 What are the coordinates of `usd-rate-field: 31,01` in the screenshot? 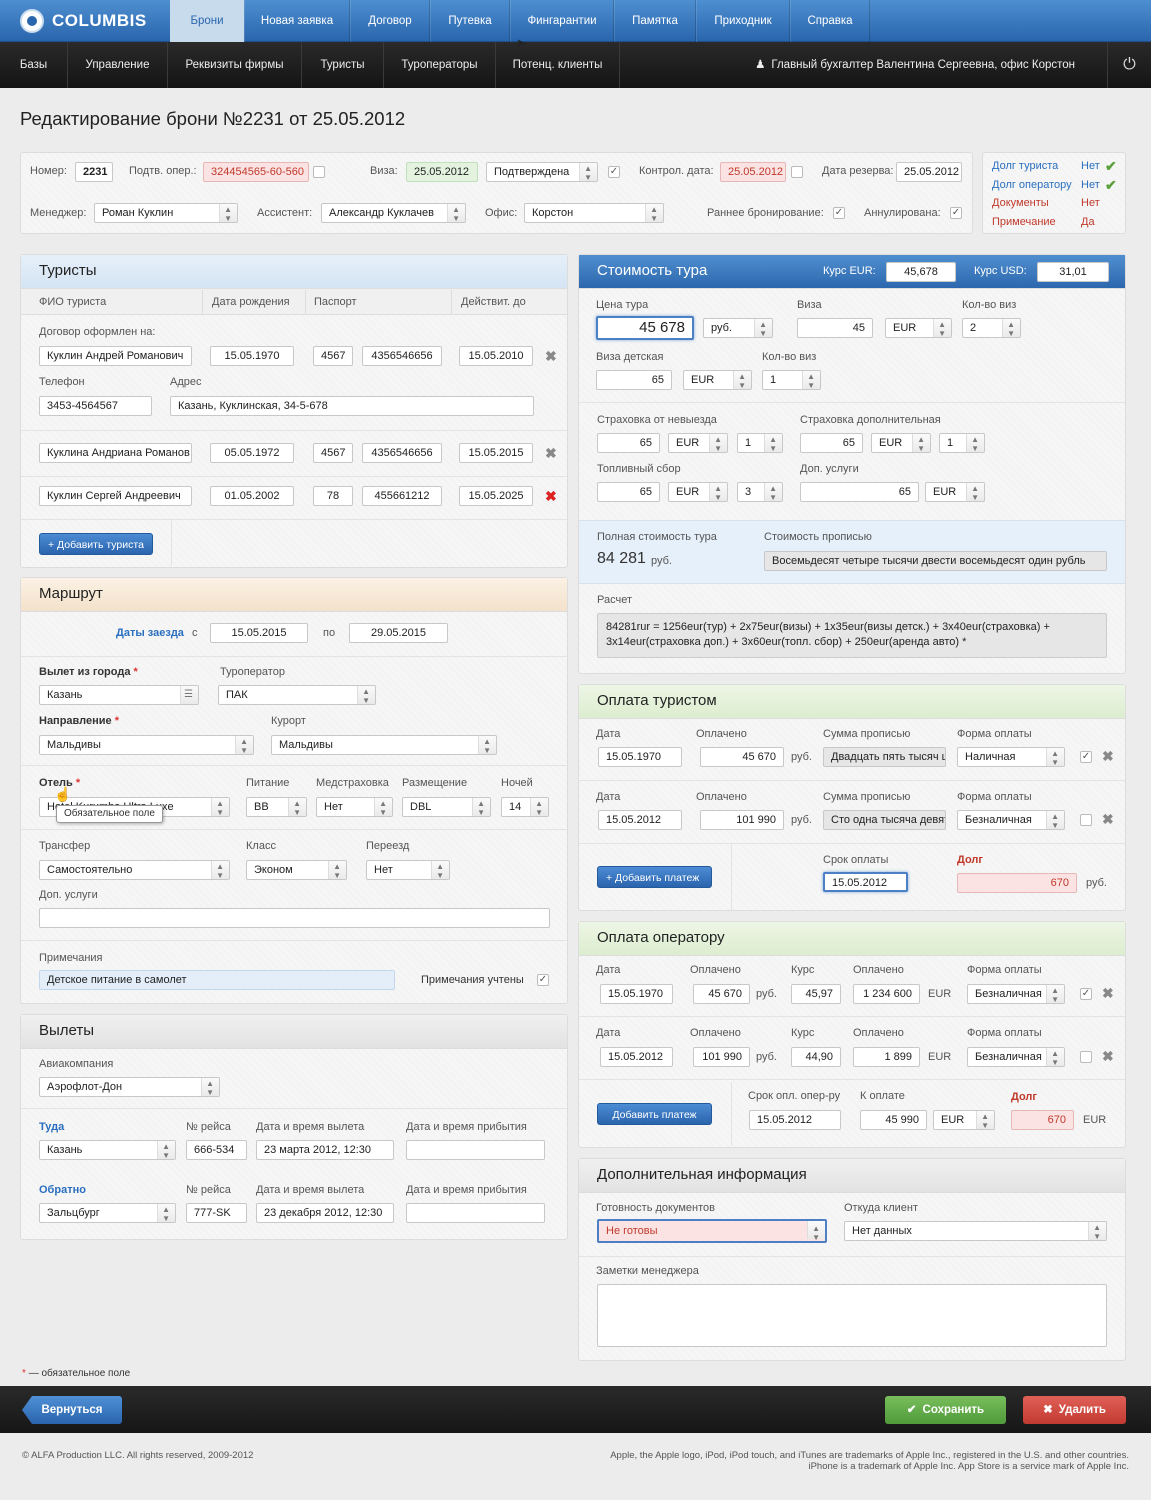 It's located at (1073, 272).